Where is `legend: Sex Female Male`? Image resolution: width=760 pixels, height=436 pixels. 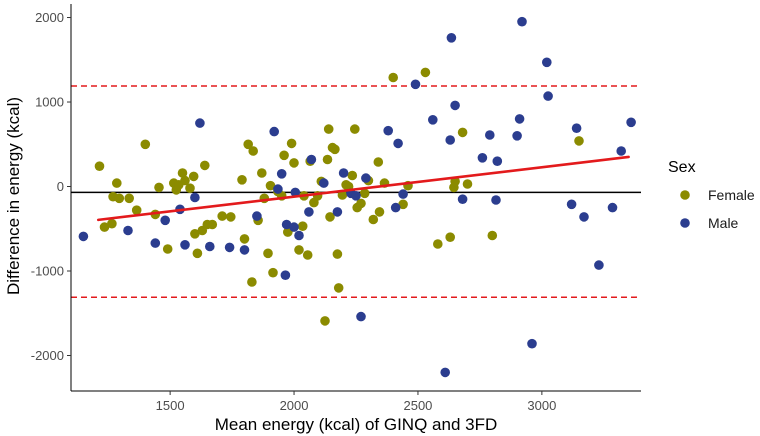
legend: Sex Female Male is located at coordinates (711, 195).